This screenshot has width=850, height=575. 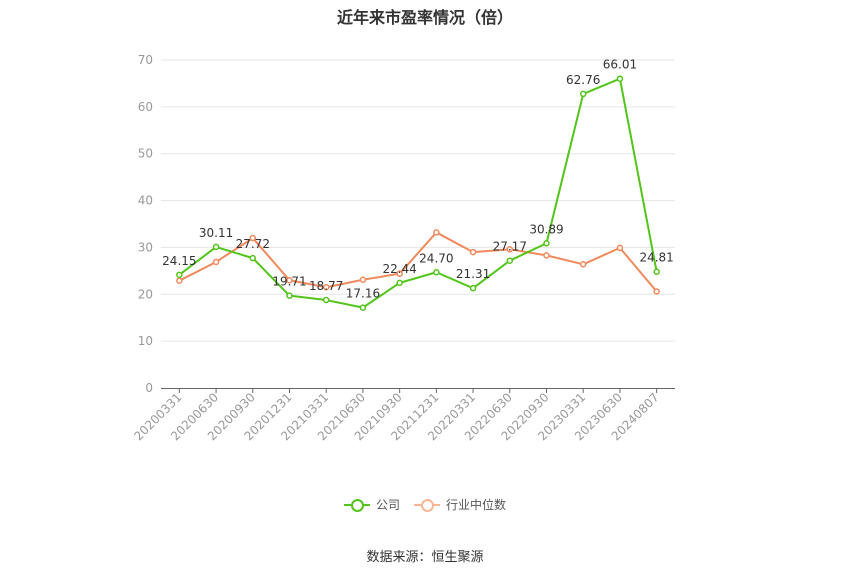 What do you see at coordinates (145, 107) in the screenshot?
I see `y-tick-label: 60` at bounding box center [145, 107].